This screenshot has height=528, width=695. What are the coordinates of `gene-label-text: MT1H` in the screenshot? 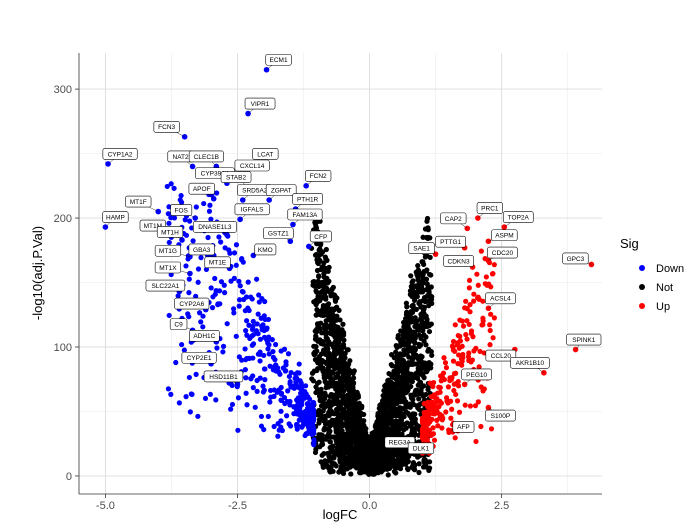 It's located at (170, 232).